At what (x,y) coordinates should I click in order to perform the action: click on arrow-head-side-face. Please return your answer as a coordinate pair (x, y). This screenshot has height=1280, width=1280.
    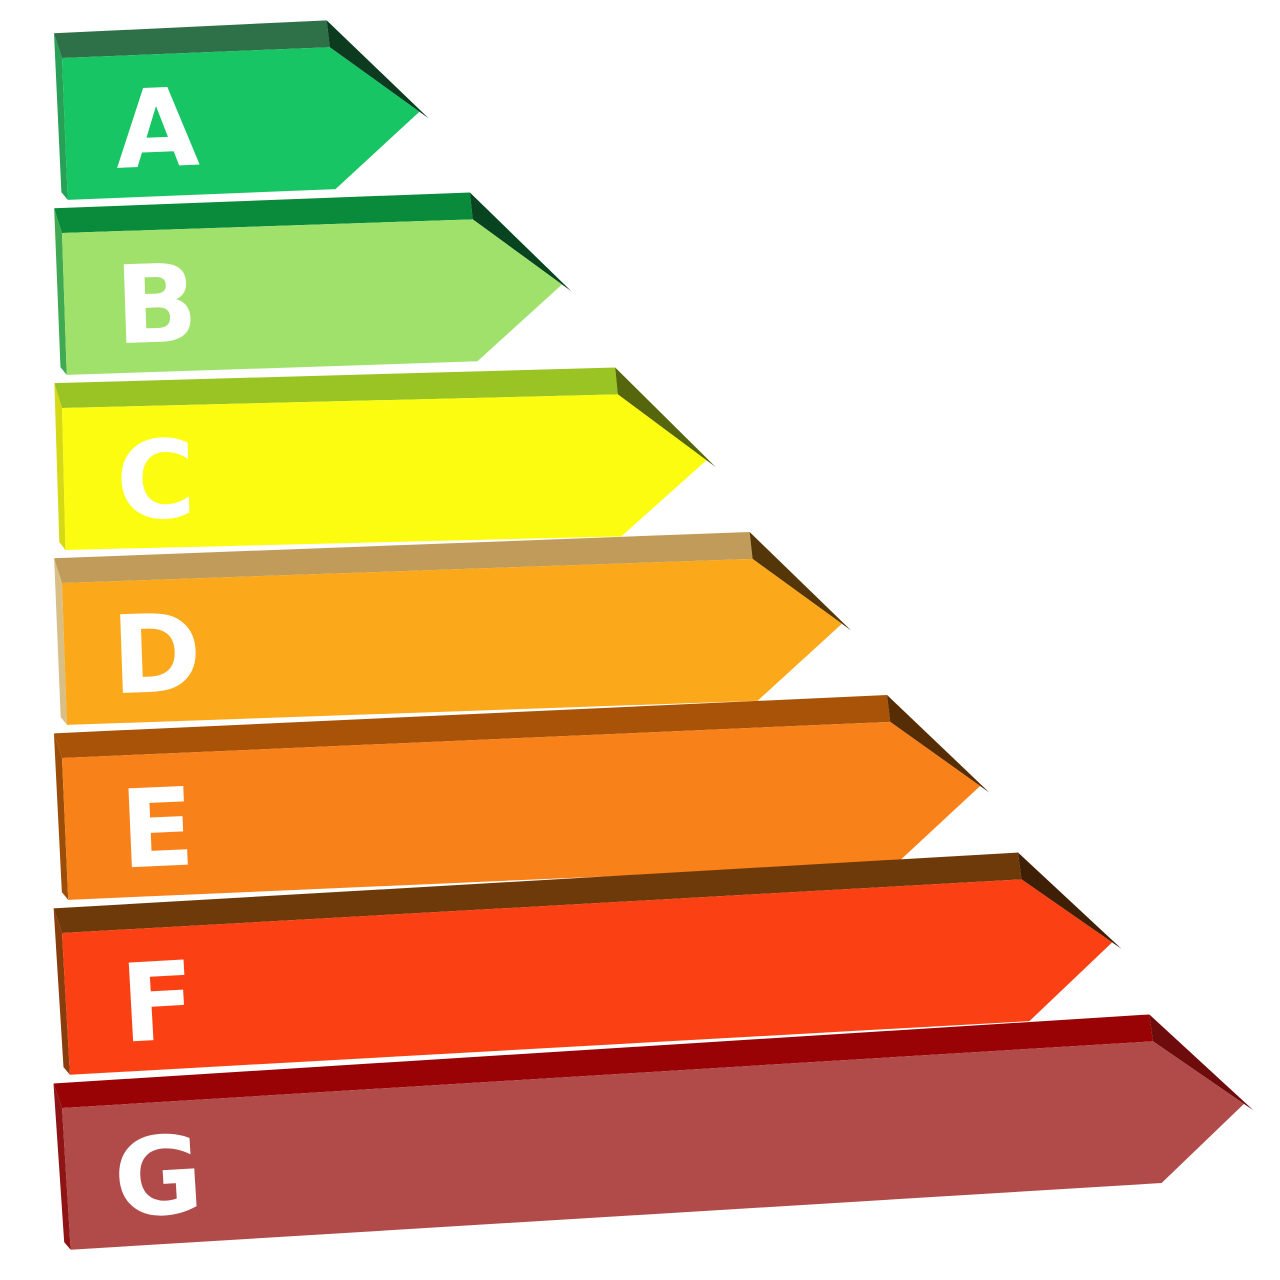
    Looking at the image, I should click on (377, 69).